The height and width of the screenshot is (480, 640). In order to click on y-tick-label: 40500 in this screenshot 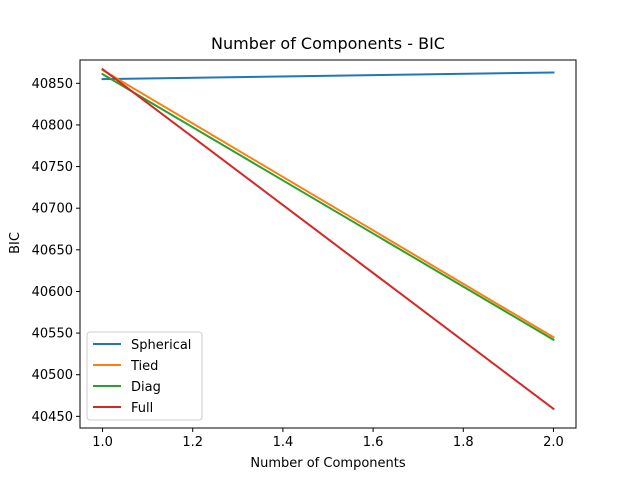, I will do `click(52, 375)`.